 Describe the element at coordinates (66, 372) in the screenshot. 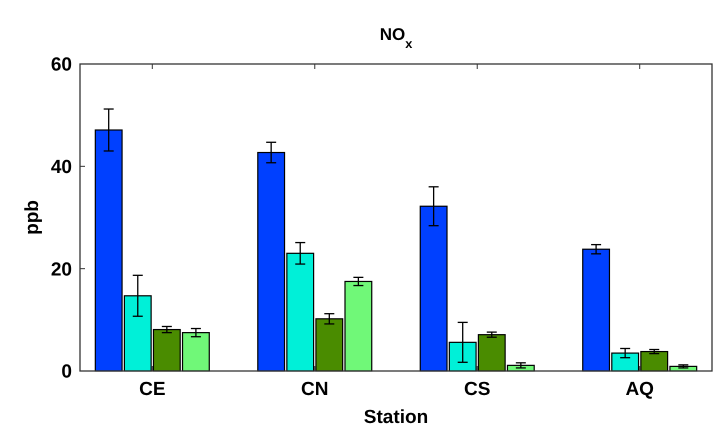

I see `y-tick-label: 0` at that location.